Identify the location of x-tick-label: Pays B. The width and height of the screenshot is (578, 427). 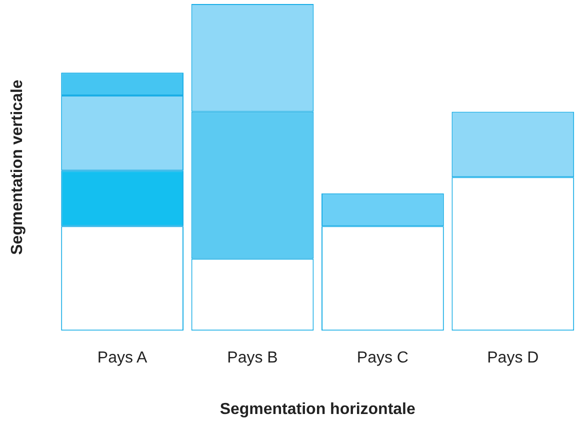
(252, 358).